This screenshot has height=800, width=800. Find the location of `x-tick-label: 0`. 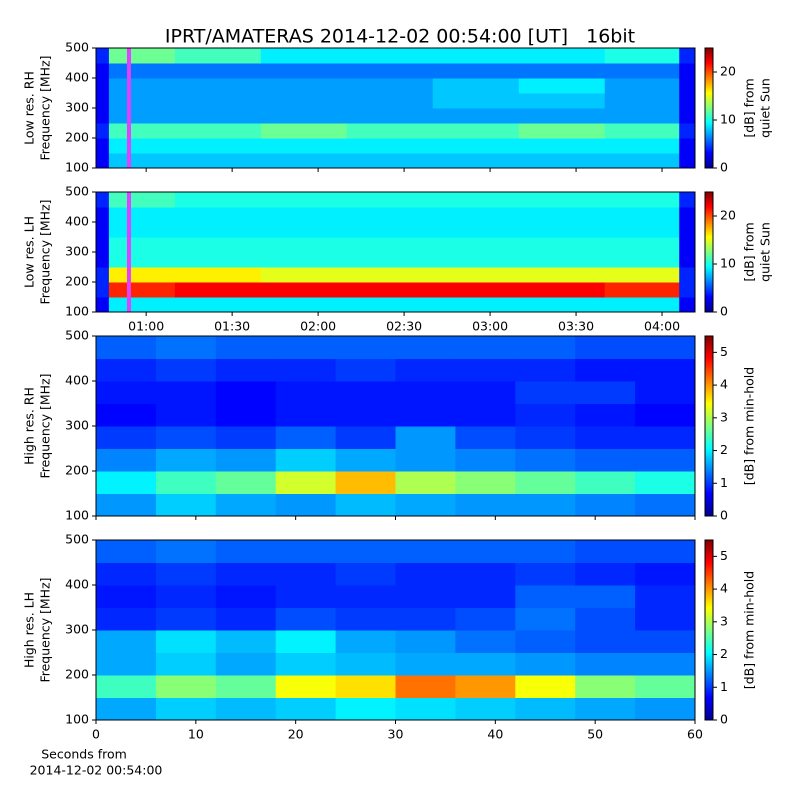

x-tick-label: 0 is located at coordinates (96, 734).